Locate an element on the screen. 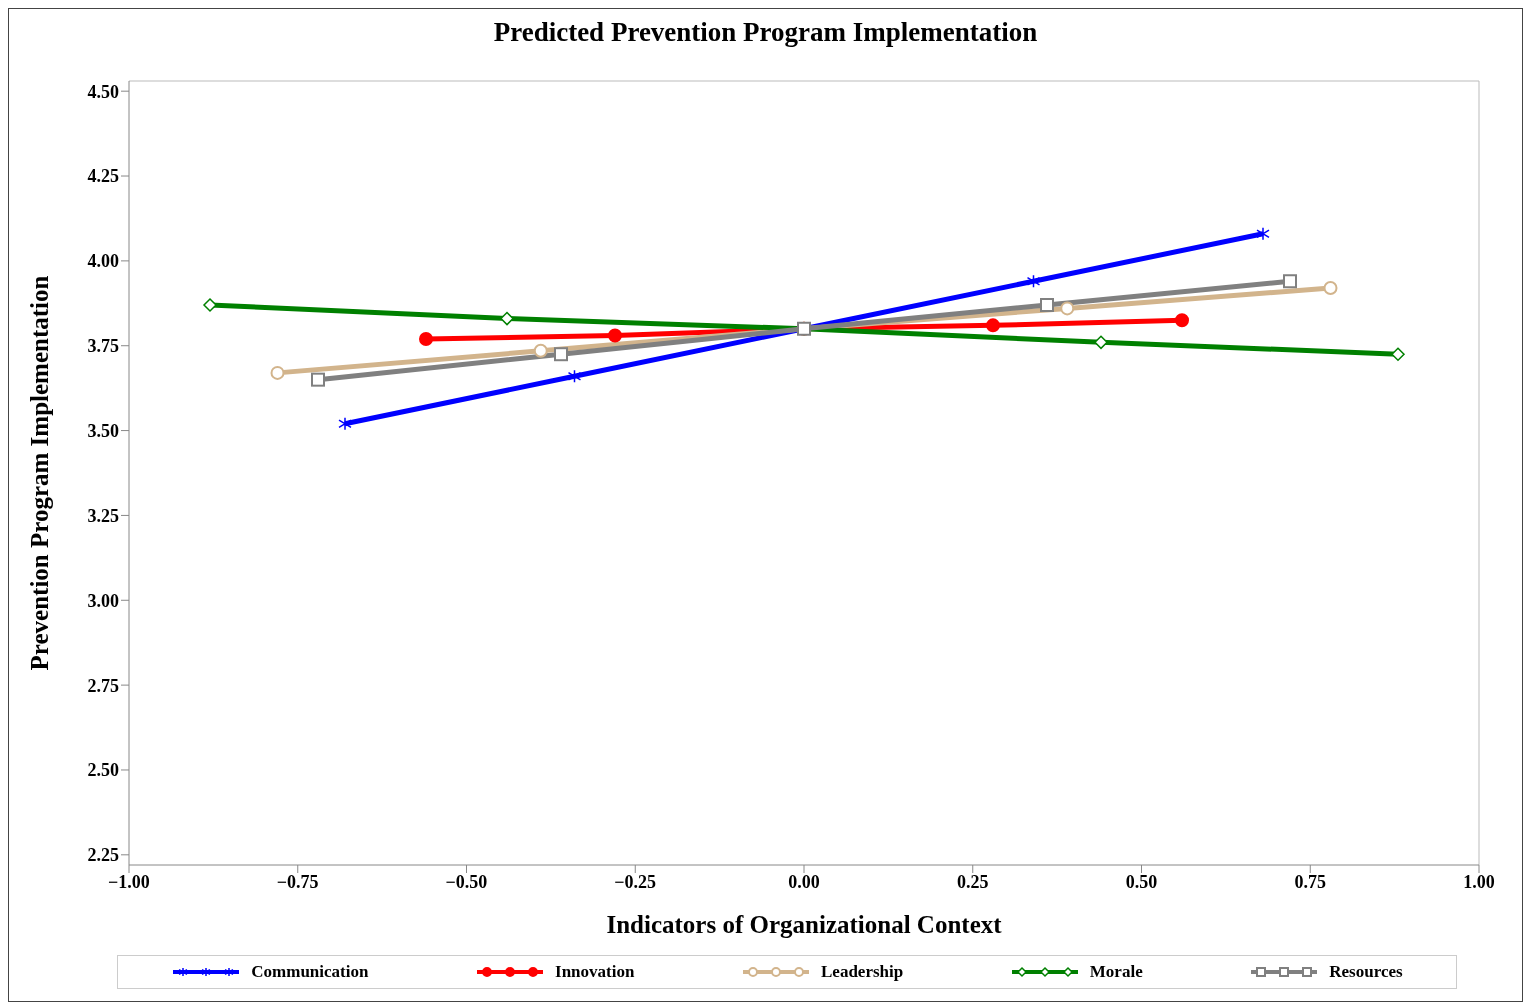 Image resolution: width=1528 pixels, height=1002 pixels. y-tick-label: 3.00 is located at coordinates (103, 600).